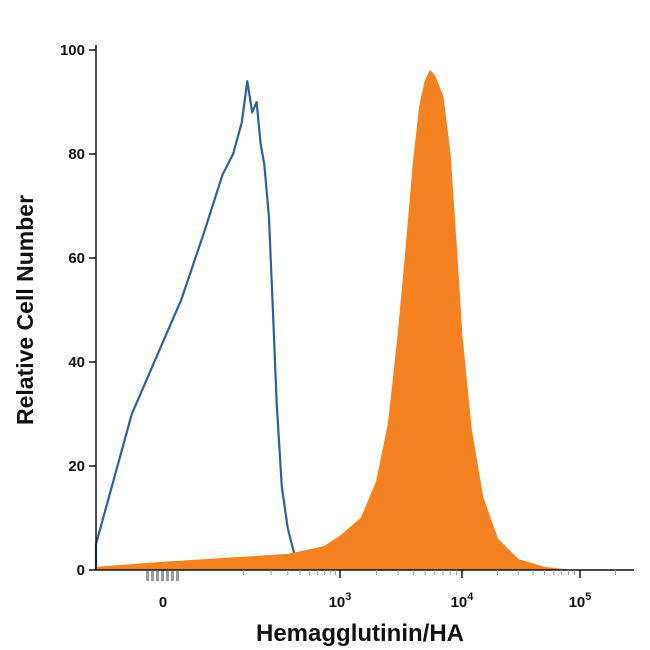 This screenshot has width=650, height=650. I want to click on x-tick-label: 0, so click(163, 602).